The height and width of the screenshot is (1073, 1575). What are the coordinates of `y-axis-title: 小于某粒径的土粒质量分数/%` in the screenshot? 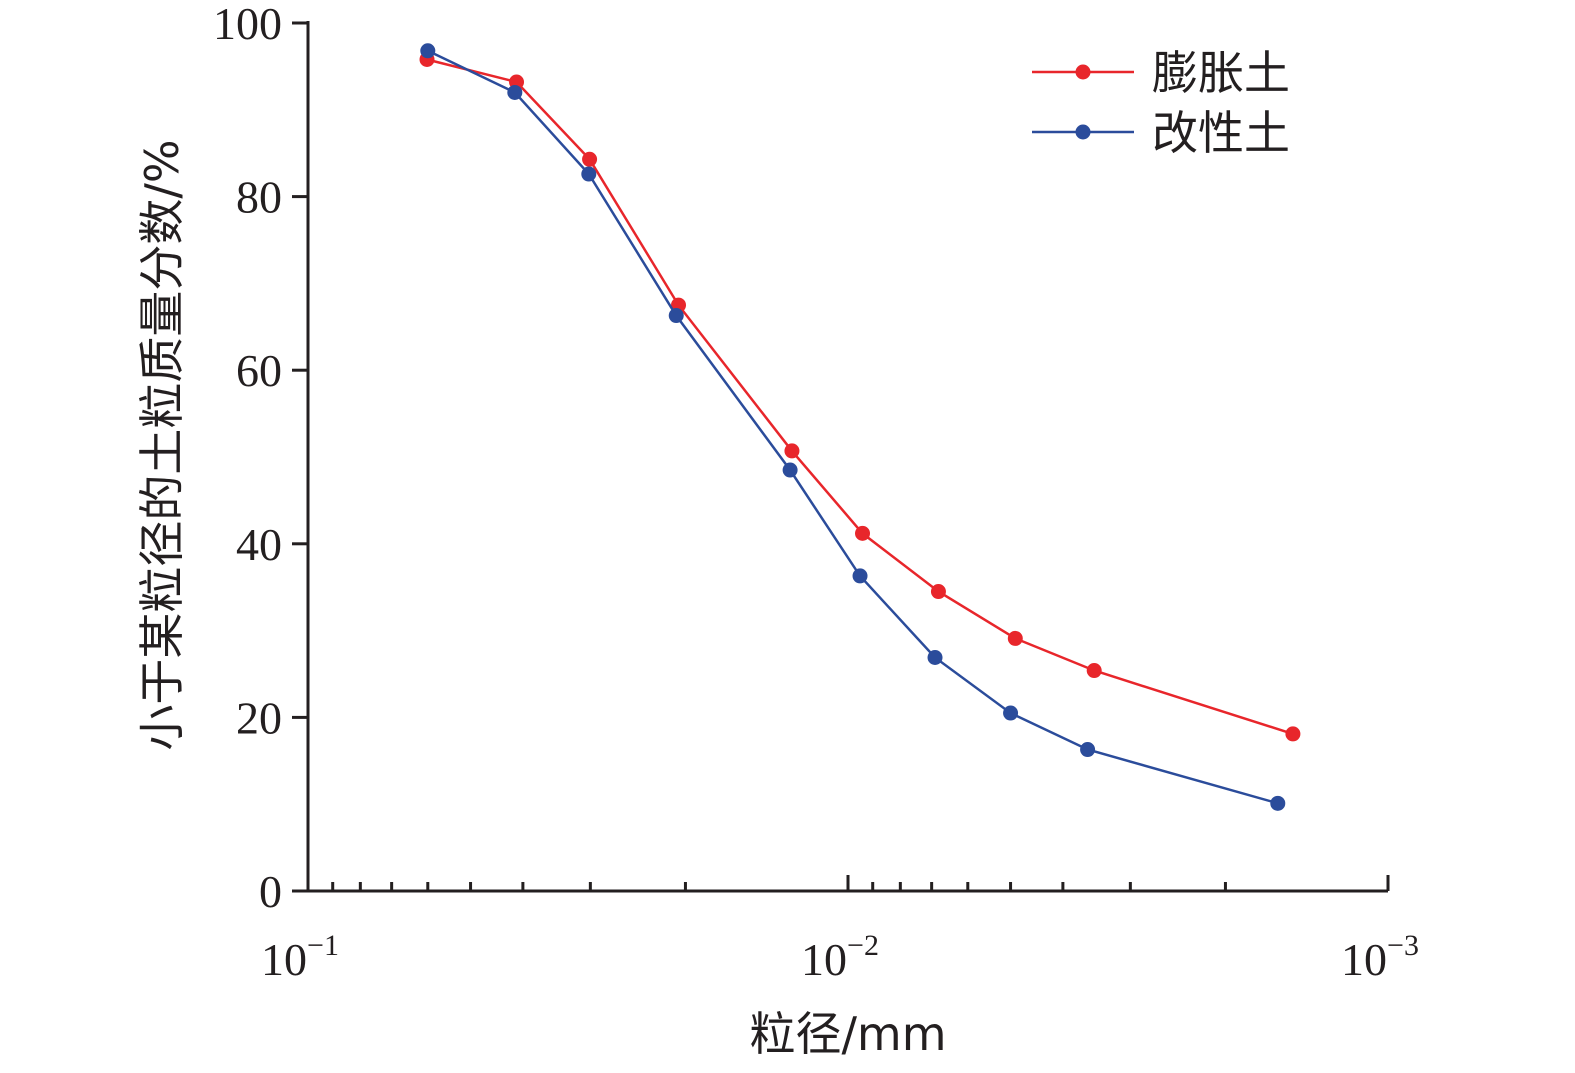 It's located at (162, 444).